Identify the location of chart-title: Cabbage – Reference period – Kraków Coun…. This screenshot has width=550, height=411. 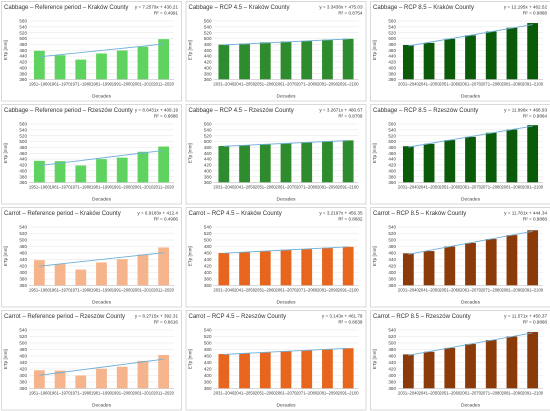
(66, 8).